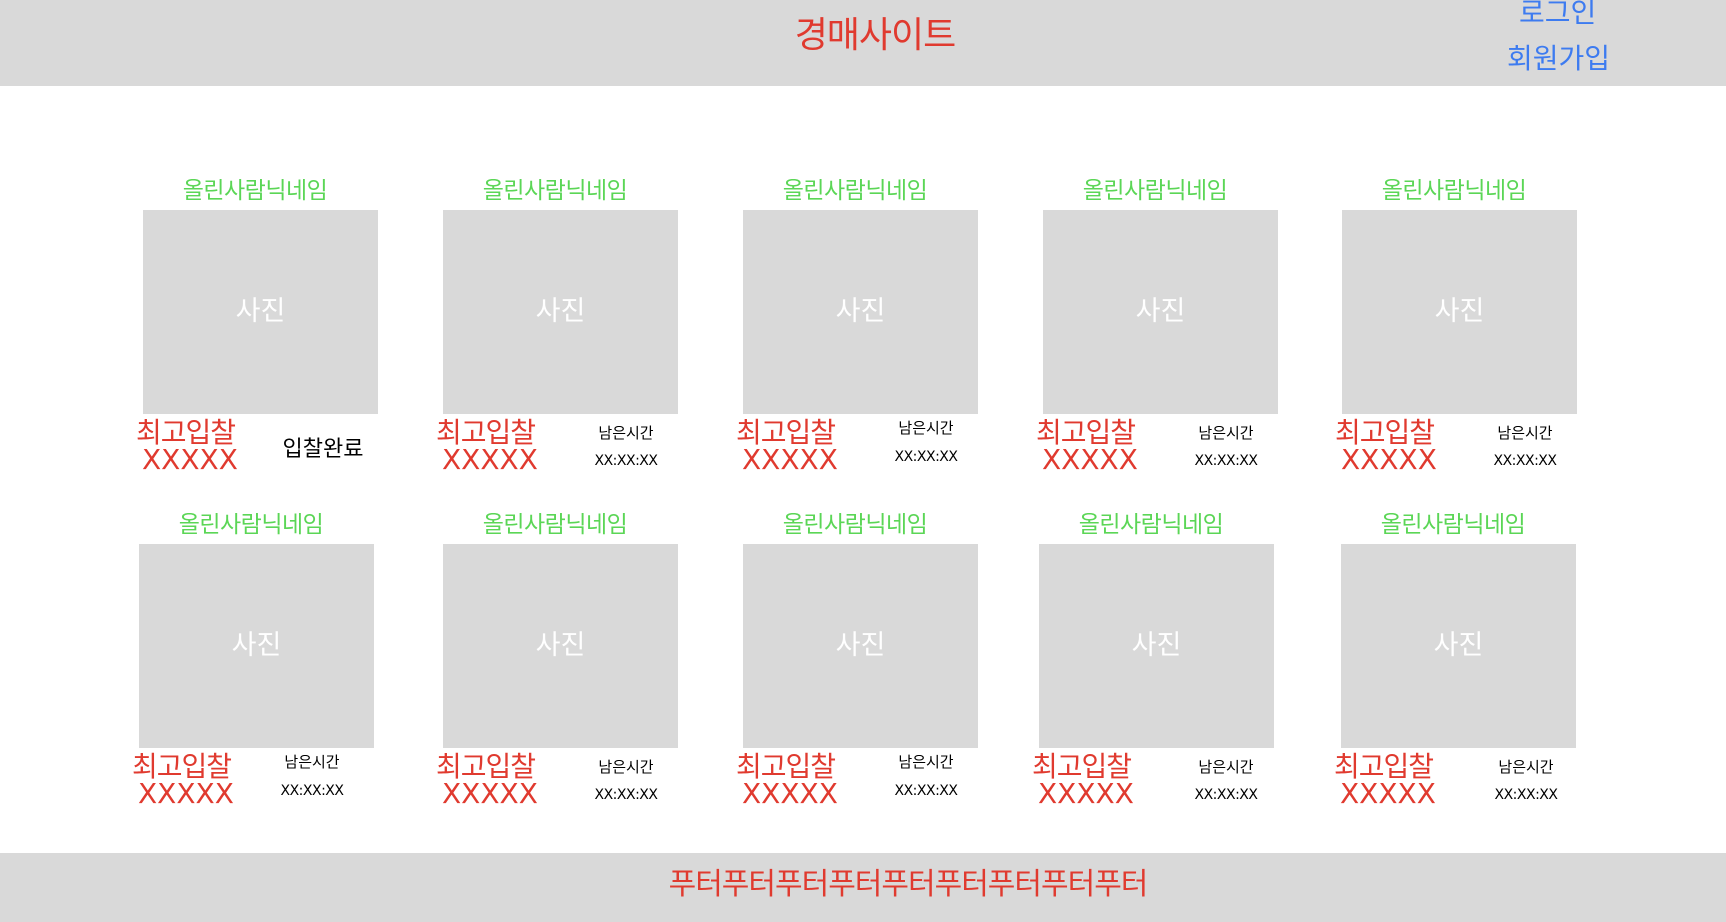 The height and width of the screenshot is (922, 1726). Describe the element at coordinates (323, 449) in the screenshot. I see `bid-complete-status: 입찰완료` at that location.